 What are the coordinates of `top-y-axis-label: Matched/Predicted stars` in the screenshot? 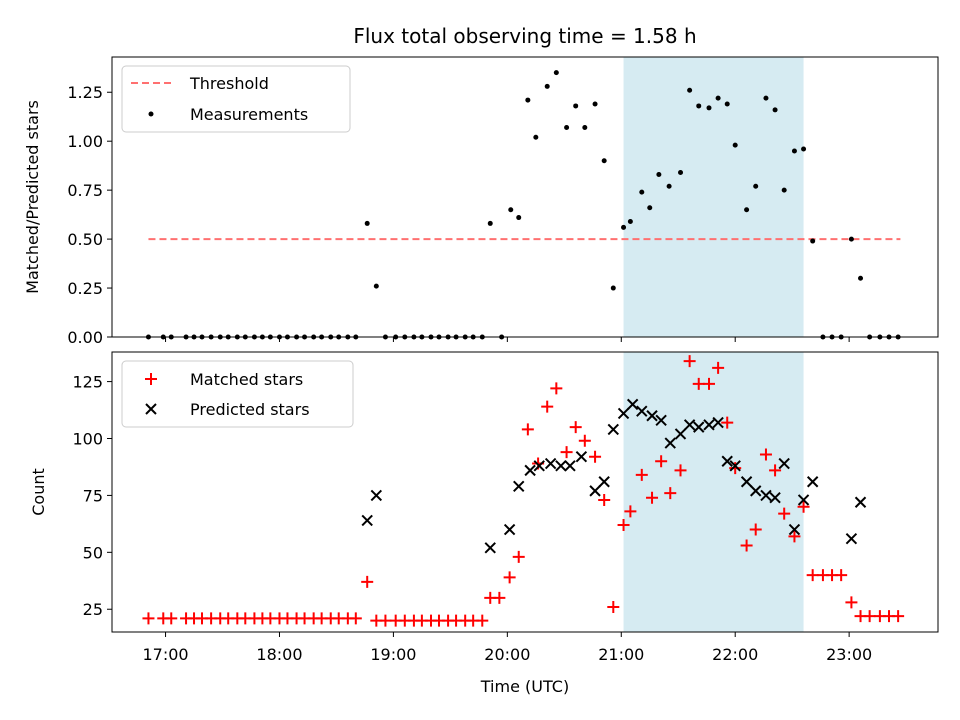 It's located at (32, 197).